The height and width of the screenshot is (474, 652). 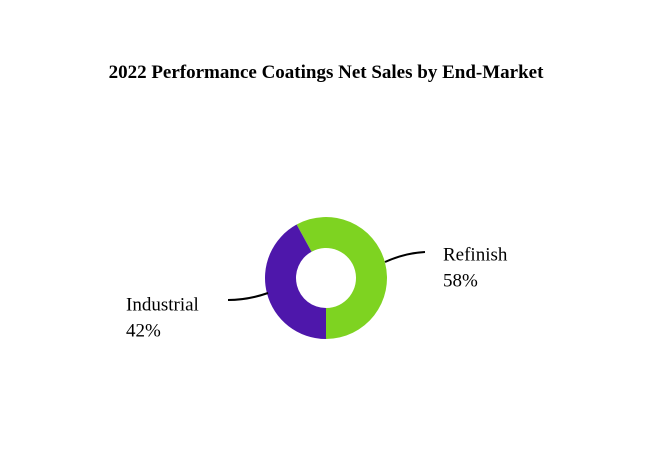 I want to click on slice-label: Industrial, so click(x=162, y=304).